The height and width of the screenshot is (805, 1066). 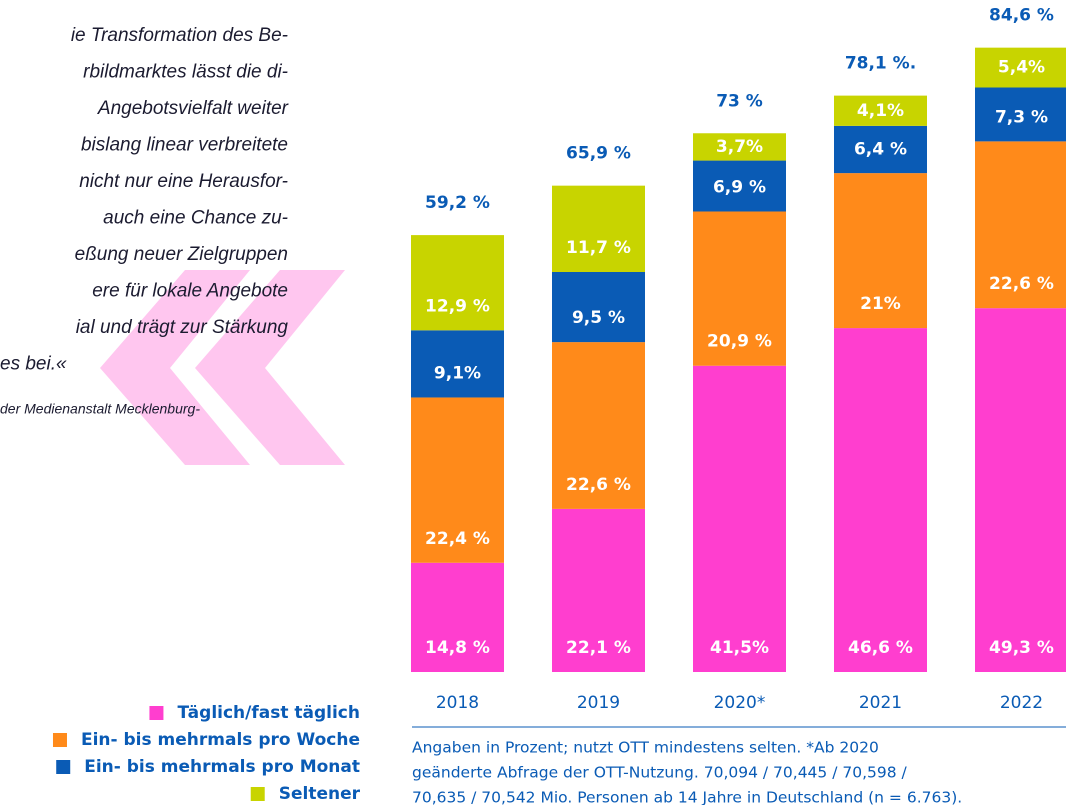 What do you see at coordinates (179, 35) in the screenshot?
I see `quote-line: ie Transformation des Be-` at bounding box center [179, 35].